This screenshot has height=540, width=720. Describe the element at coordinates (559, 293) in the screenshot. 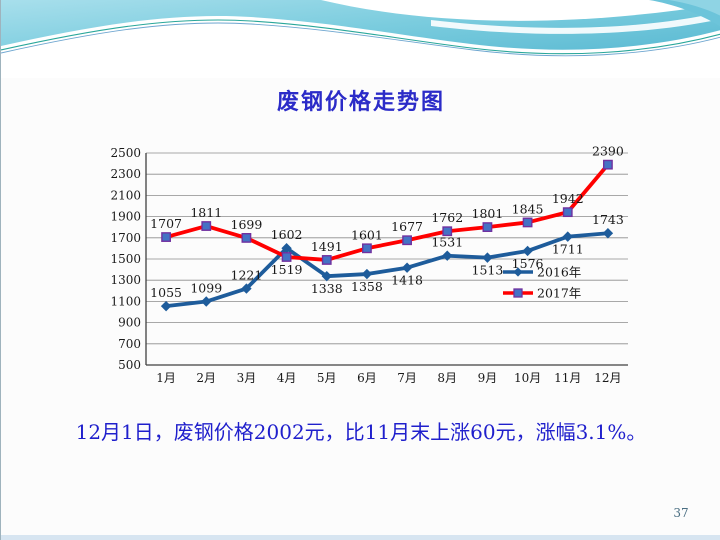

I see `legend-label: 2017年` at that location.